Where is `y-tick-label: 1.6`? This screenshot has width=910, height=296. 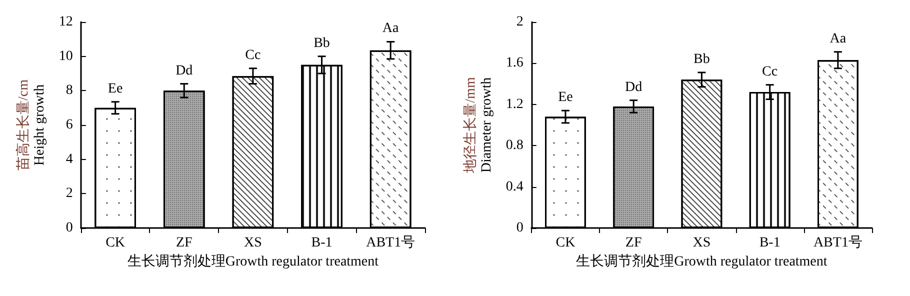 y-tick-label: 1.6 is located at coordinates (515, 63).